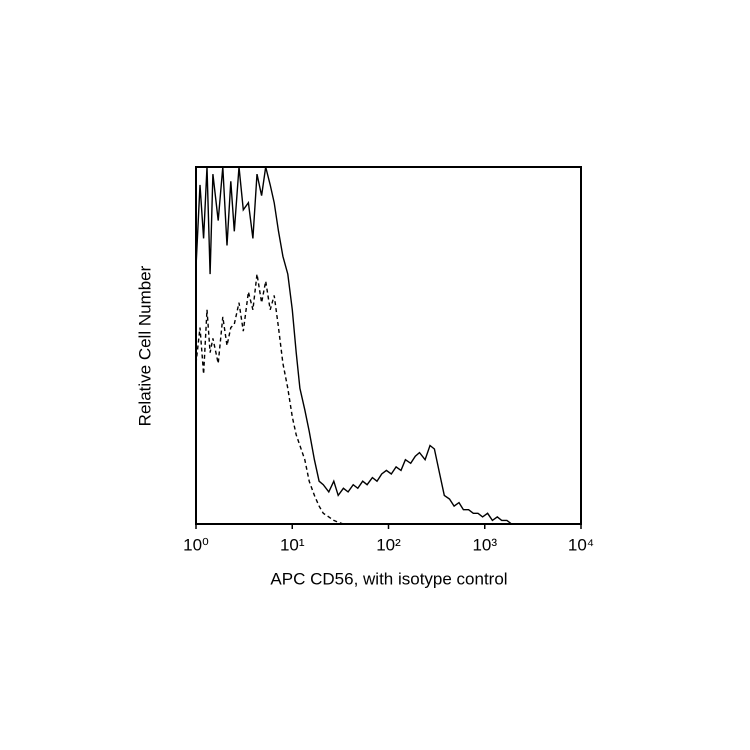  I want to click on x-tick-label: 10², so click(388, 544).